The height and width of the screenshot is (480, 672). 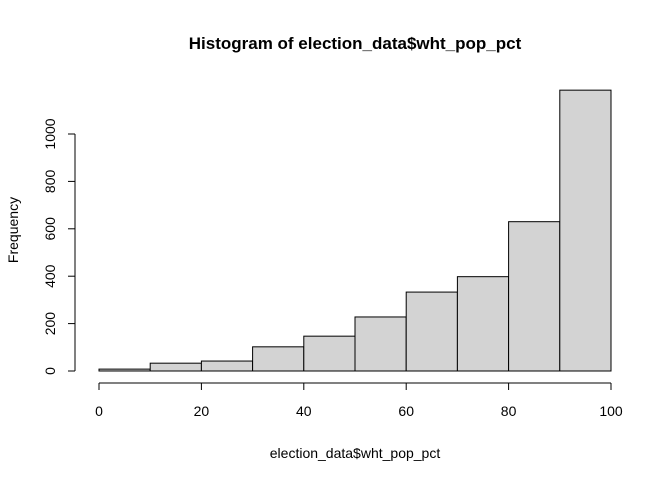 What do you see at coordinates (202, 411) in the screenshot?
I see `x-tick-label: 20` at bounding box center [202, 411].